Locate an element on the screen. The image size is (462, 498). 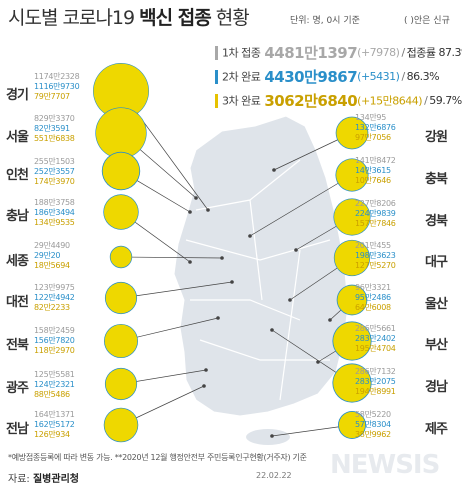
page-title: 시도별 코로나19 백신 접종 현황 is located at coordinates (129, 18).